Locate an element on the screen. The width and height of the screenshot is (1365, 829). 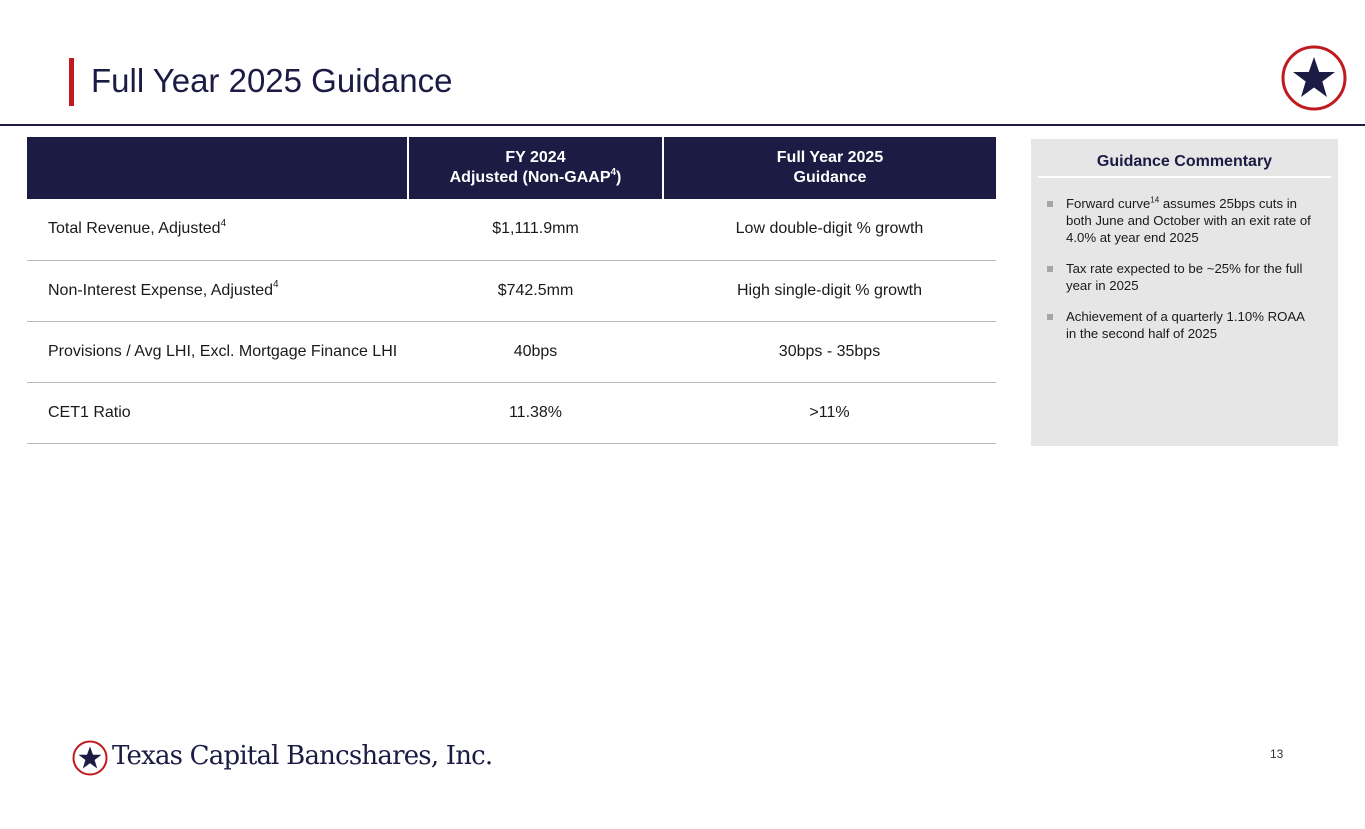
company-name: Texas Capital Bancshares, Inc. is located at coordinates (302, 756).